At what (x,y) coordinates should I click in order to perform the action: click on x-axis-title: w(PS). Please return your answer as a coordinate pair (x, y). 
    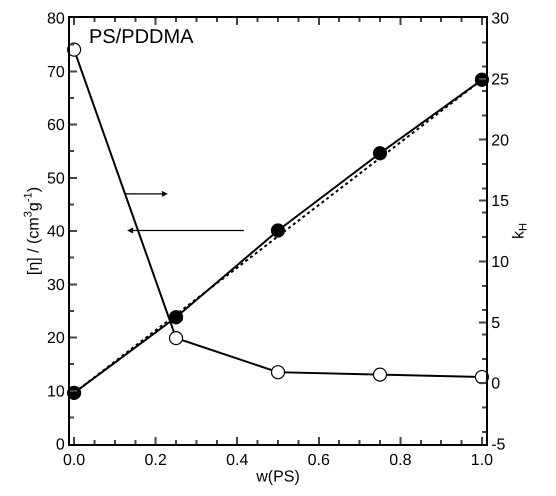
    Looking at the image, I should click on (277, 477).